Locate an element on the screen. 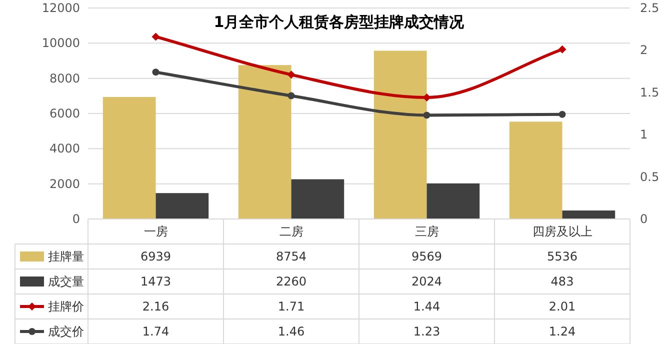 The height and width of the screenshot is (344, 669). legend-label: 成交价 is located at coordinates (66, 331).